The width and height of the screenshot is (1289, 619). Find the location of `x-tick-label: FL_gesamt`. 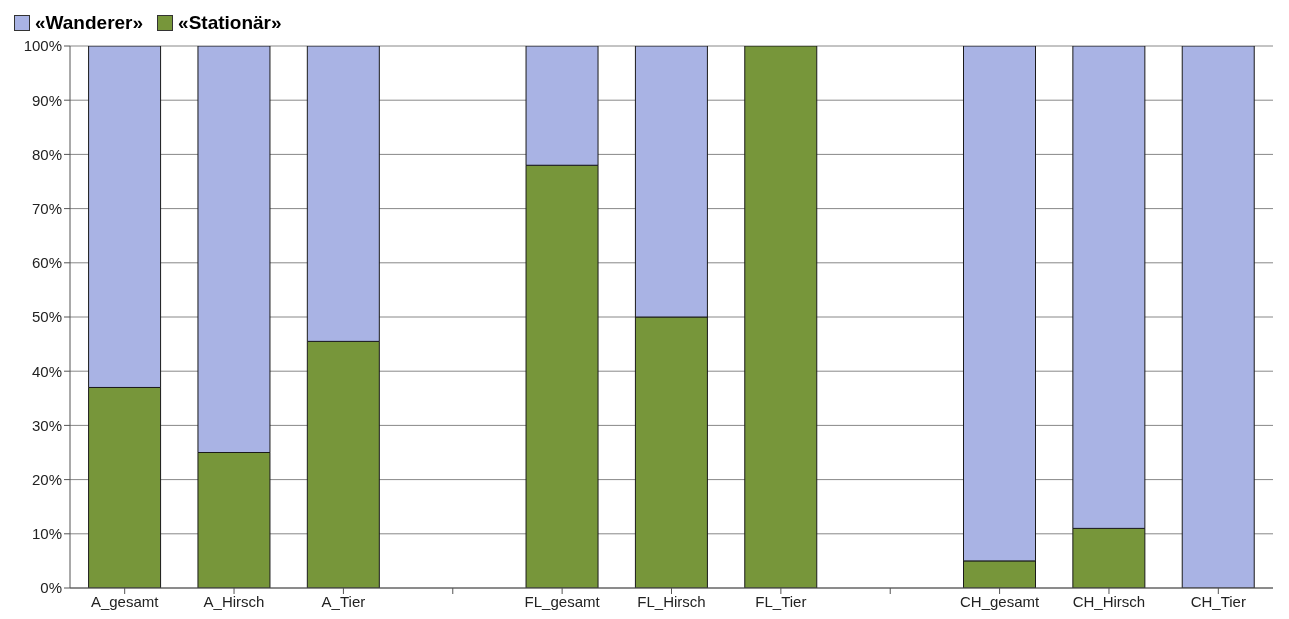

x-tick-label: FL_gesamt is located at coordinates (562, 601).